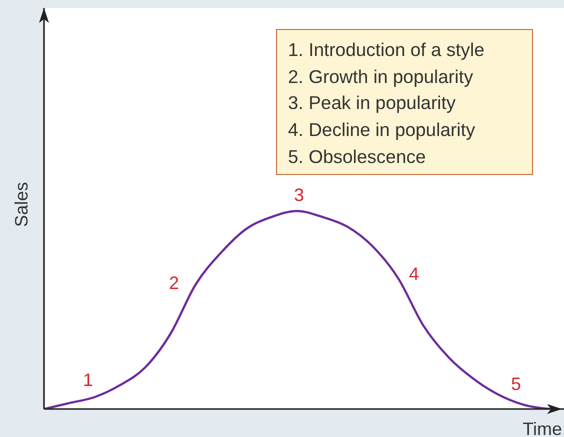  I want to click on y-axis-title: Sales, so click(21, 205).